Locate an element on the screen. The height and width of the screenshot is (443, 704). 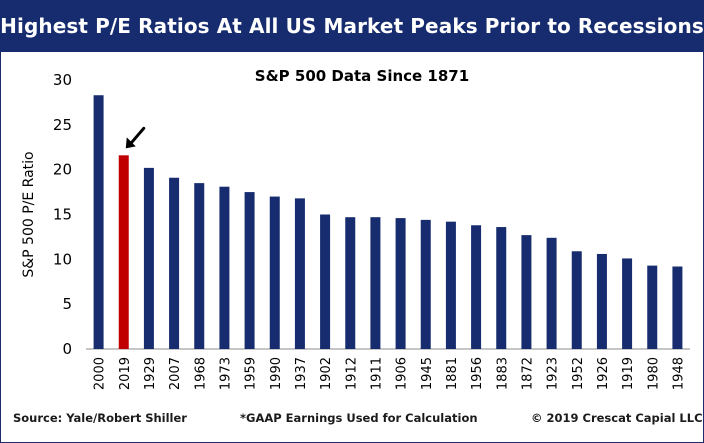
bar-1948 is located at coordinates (677, 307).